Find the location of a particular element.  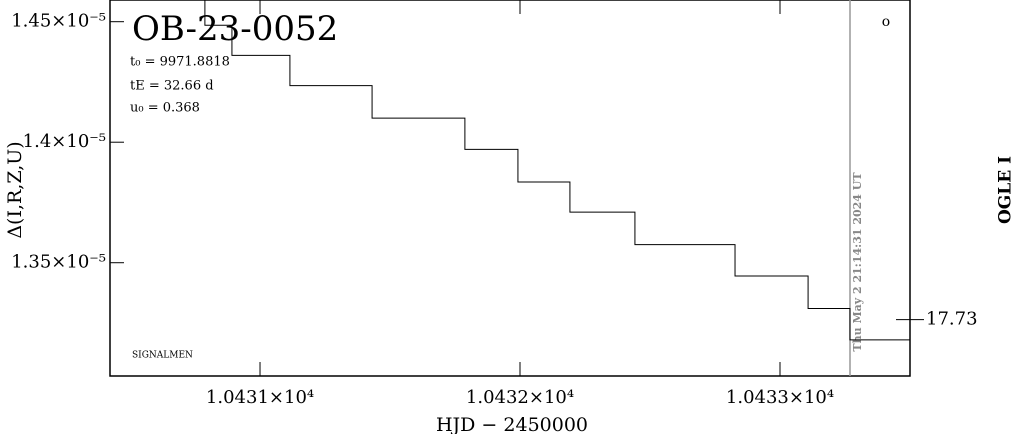

y-tick-label: 1.35×10⁻⁵ is located at coordinates (58, 262).